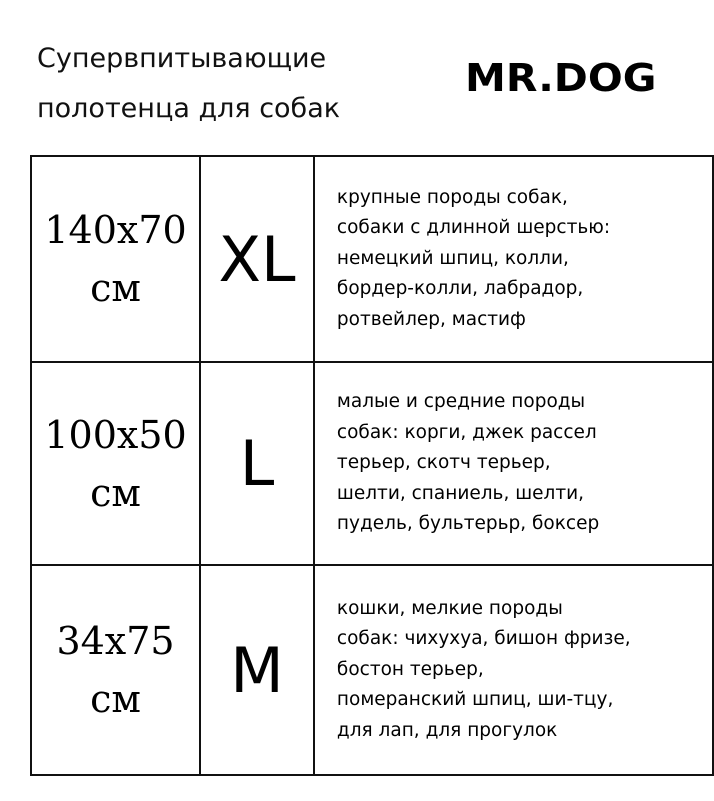 The image size is (714, 801). I want to click on page-title: Супервпитывающие полотенца для собак, so click(188, 84).